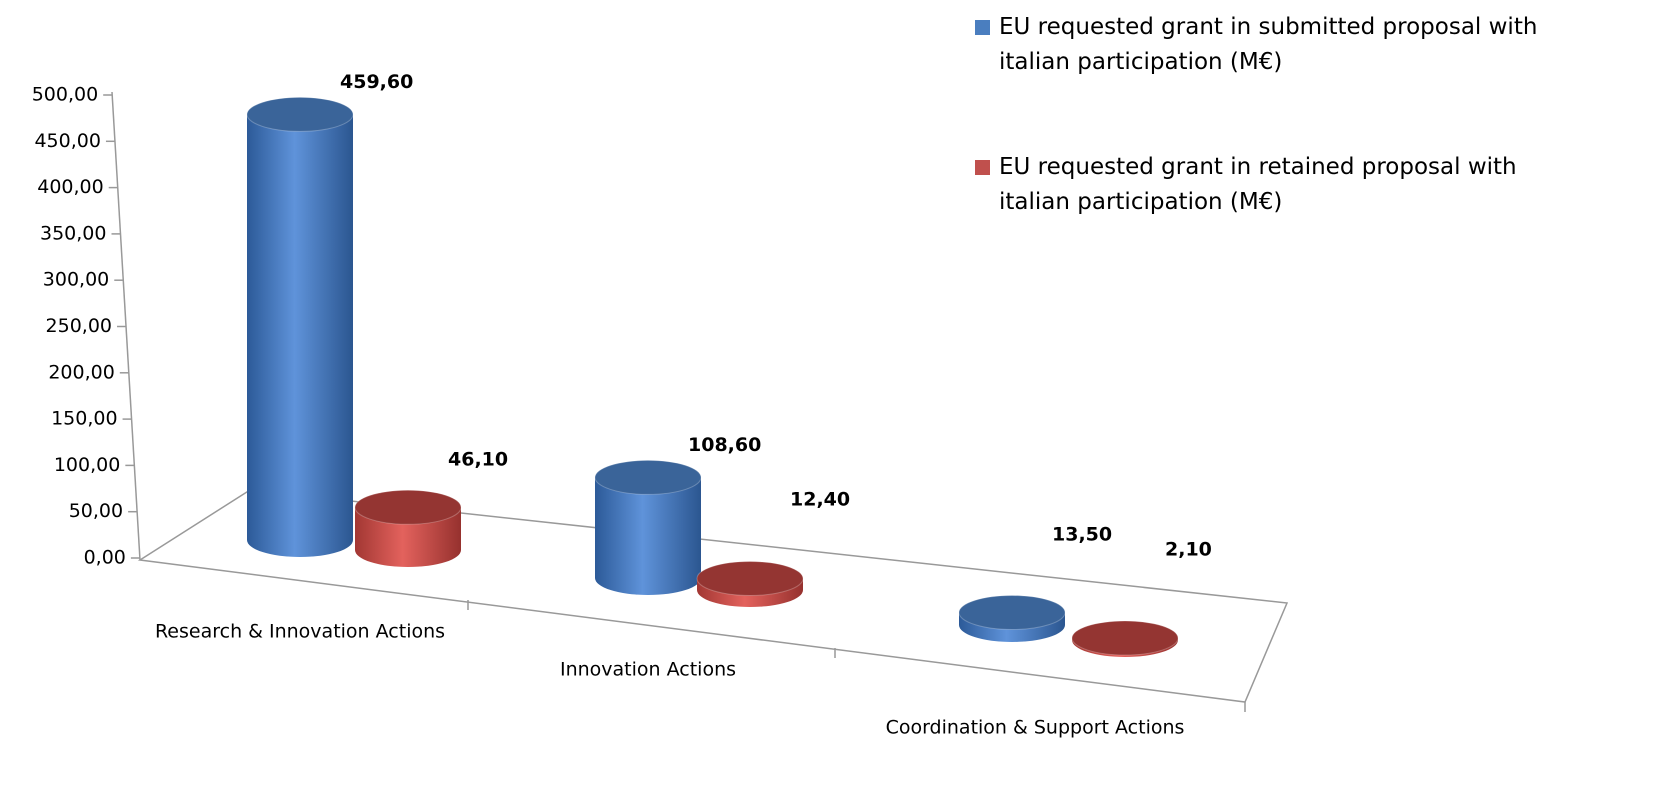 The image size is (1671, 791). Describe the element at coordinates (65, 95) in the screenshot. I see `y-tick-label: 500,00` at that location.